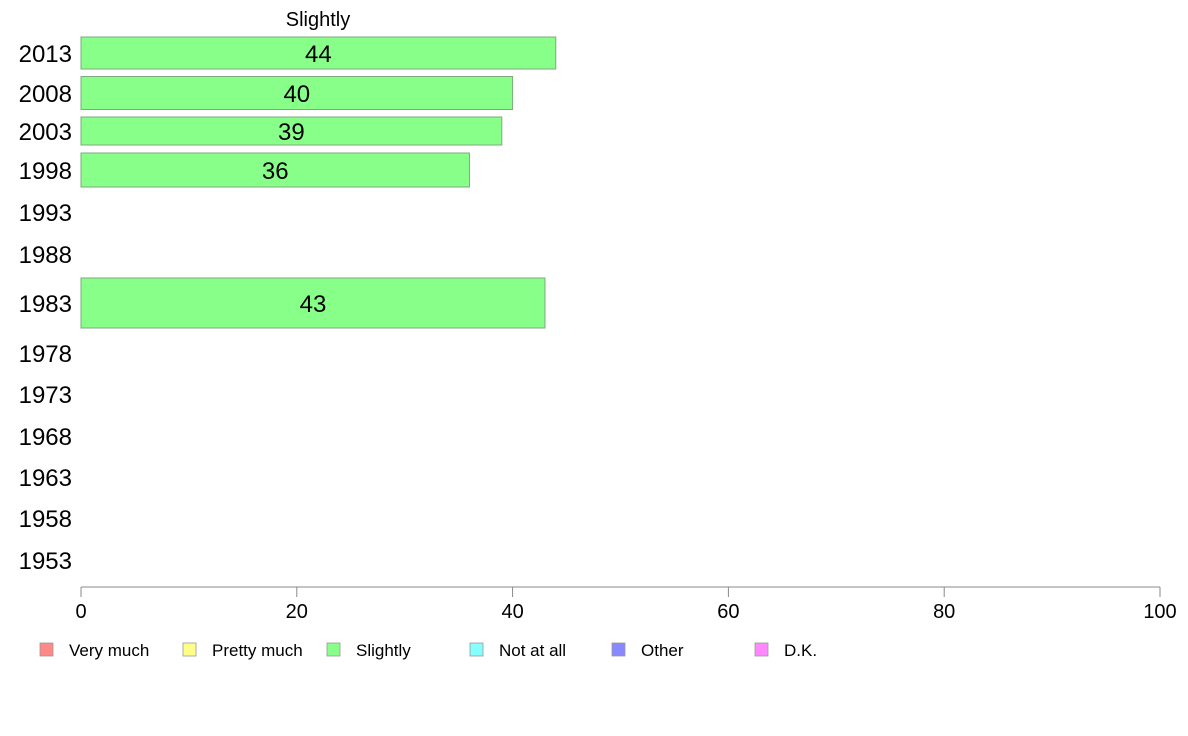 The height and width of the screenshot is (736, 1188). I want to click on year-label-1953: 1953, so click(45, 561).